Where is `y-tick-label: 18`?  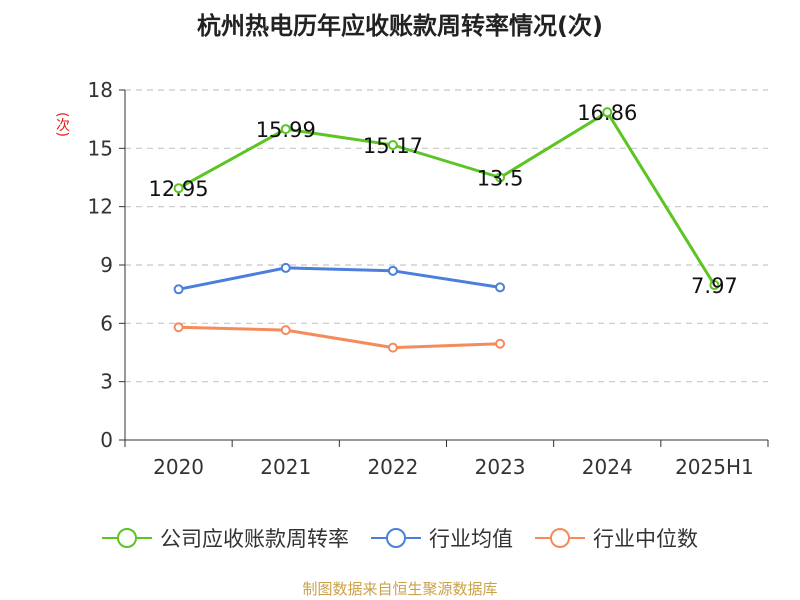
y-tick-label: 18 is located at coordinates (100, 90).